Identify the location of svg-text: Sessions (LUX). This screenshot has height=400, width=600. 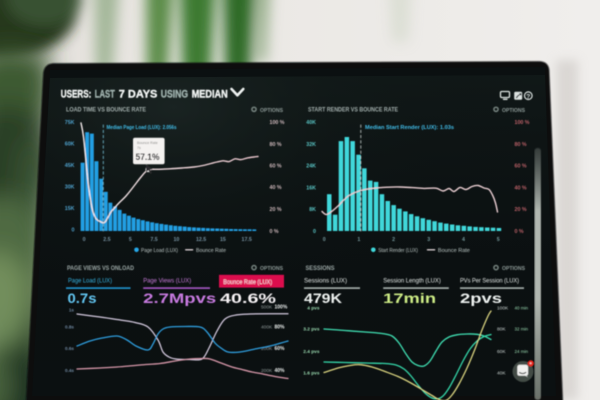
(325, 281).